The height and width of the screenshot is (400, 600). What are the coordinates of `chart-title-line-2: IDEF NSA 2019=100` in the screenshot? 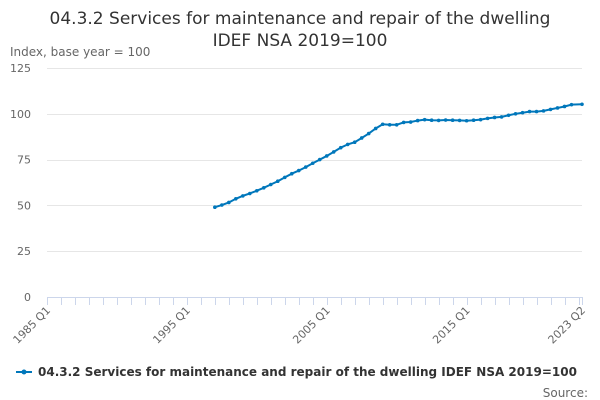 It's located at (300, 41).